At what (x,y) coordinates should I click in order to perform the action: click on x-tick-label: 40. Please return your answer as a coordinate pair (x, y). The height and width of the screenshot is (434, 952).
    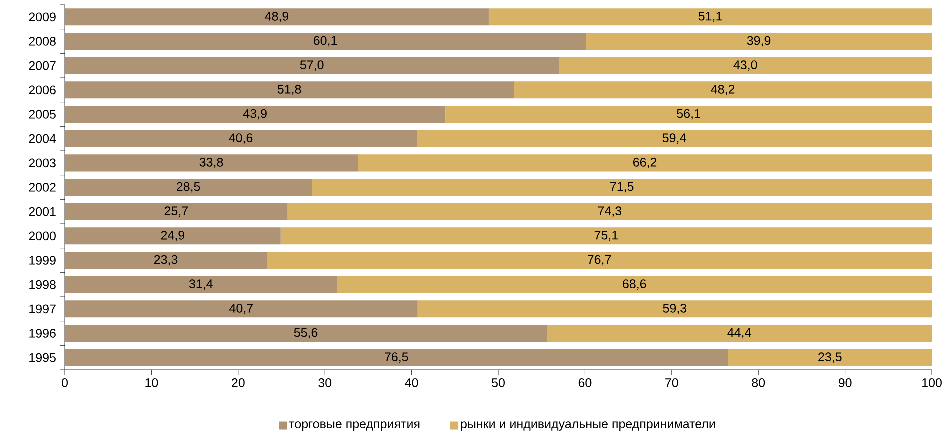
    Looking at the image, I should click on (411, 383).